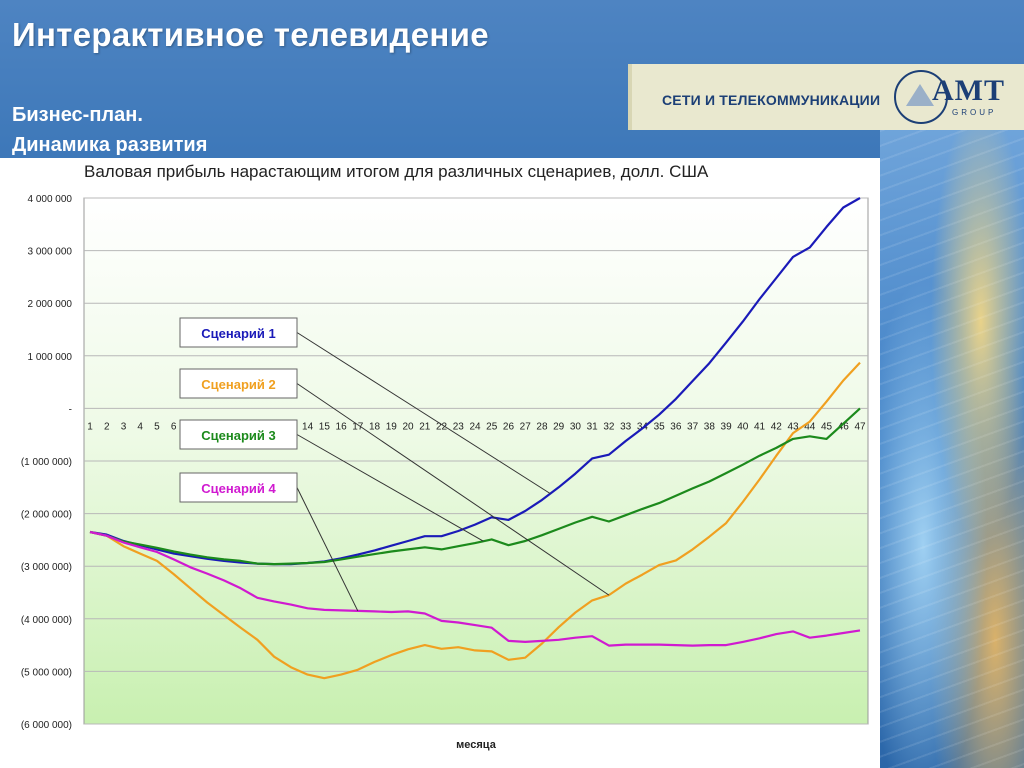 Image resolution: width=1024 pixels, height=768 pixels. Describe the element at coordinates (174, 426) in the screenshot. I see `x-tick-label: 6` at that location.